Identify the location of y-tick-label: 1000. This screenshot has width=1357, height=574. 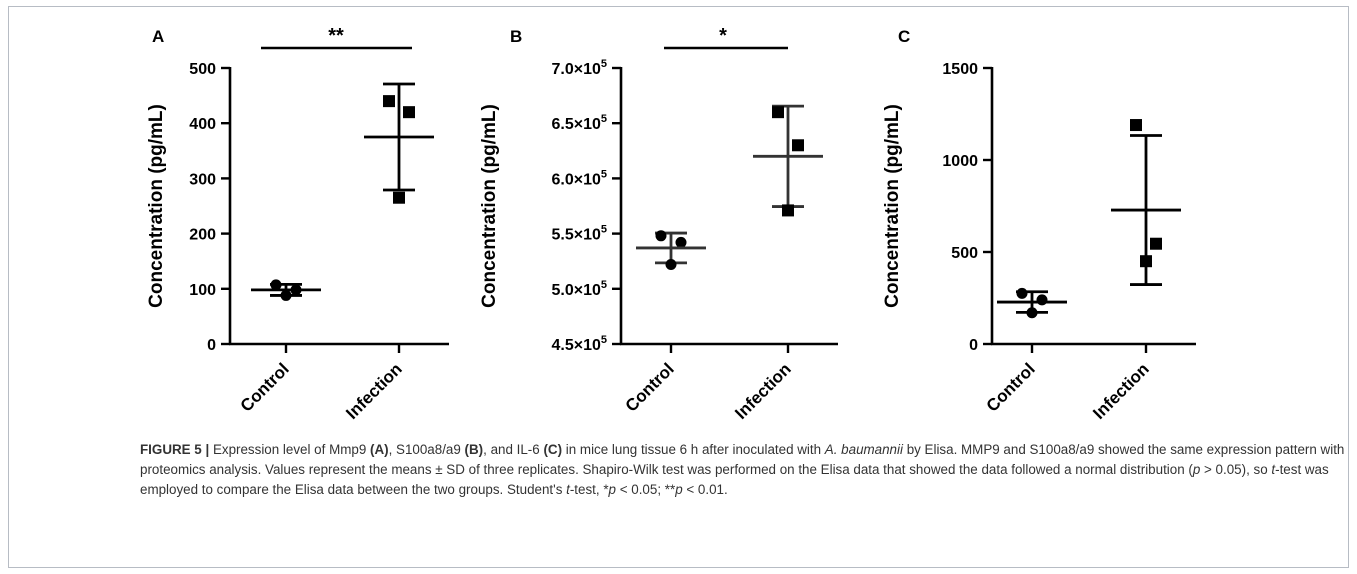
(960, 161).